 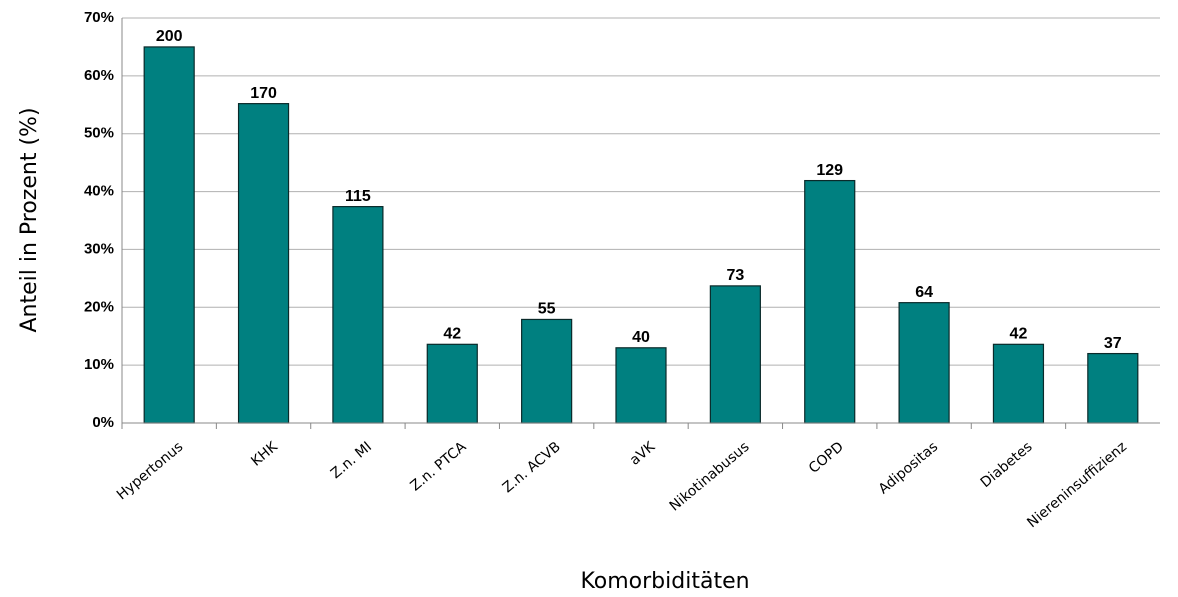 What do you see at coordinates (829, 170) in the screenshot?
I see `value-label: 129` at bounding box center [829, 170].